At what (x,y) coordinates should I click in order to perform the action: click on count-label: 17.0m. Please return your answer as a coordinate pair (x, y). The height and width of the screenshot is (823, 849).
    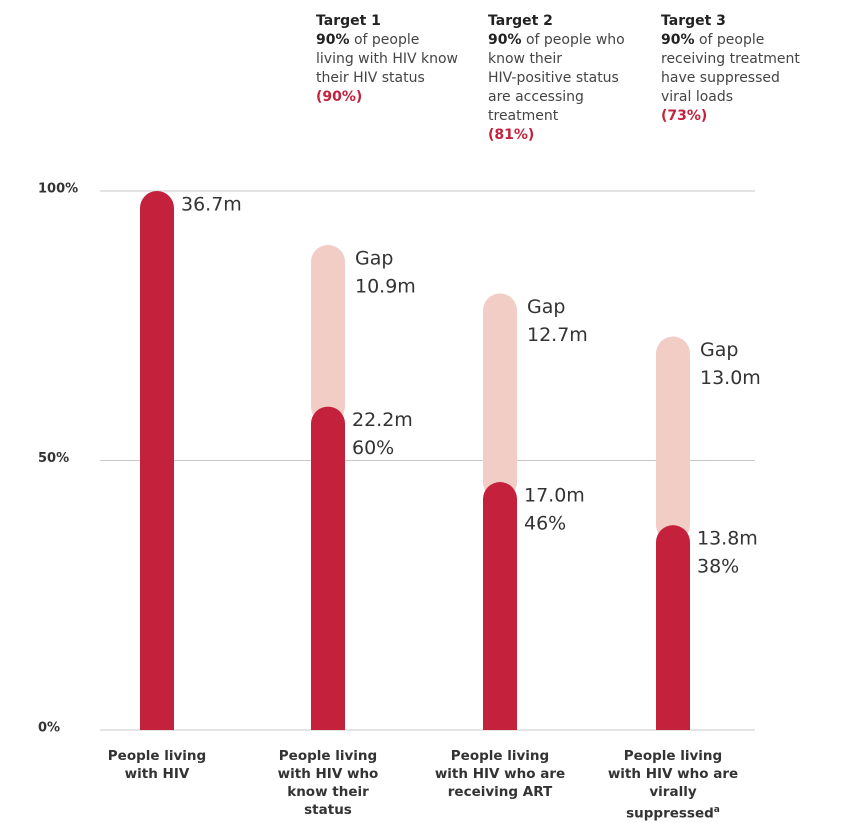
    Looking at the image, I should click on (554, 496).